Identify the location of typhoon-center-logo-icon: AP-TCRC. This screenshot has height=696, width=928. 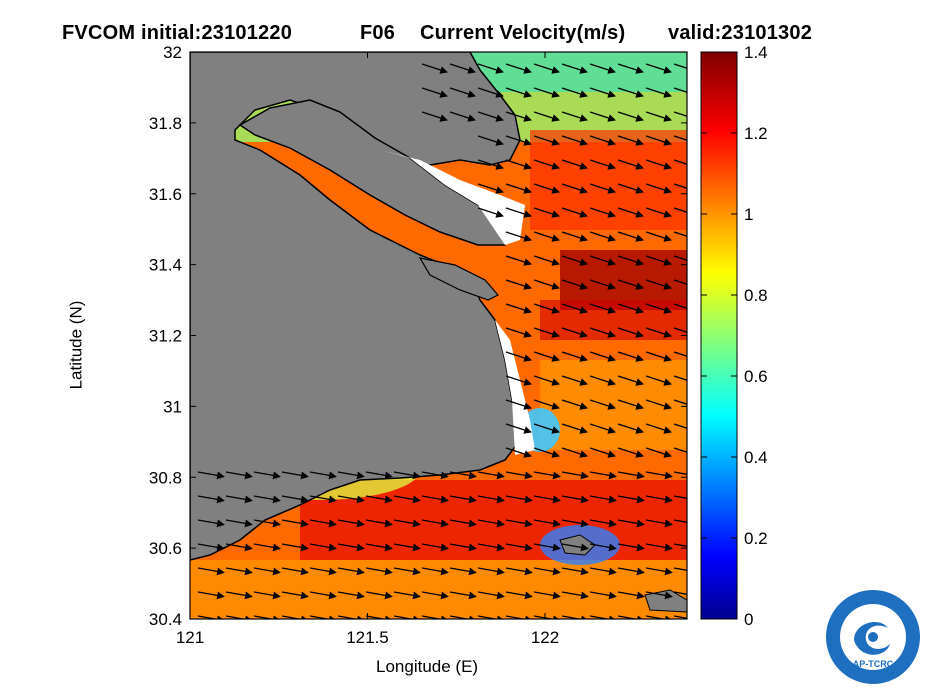
(873, 637).